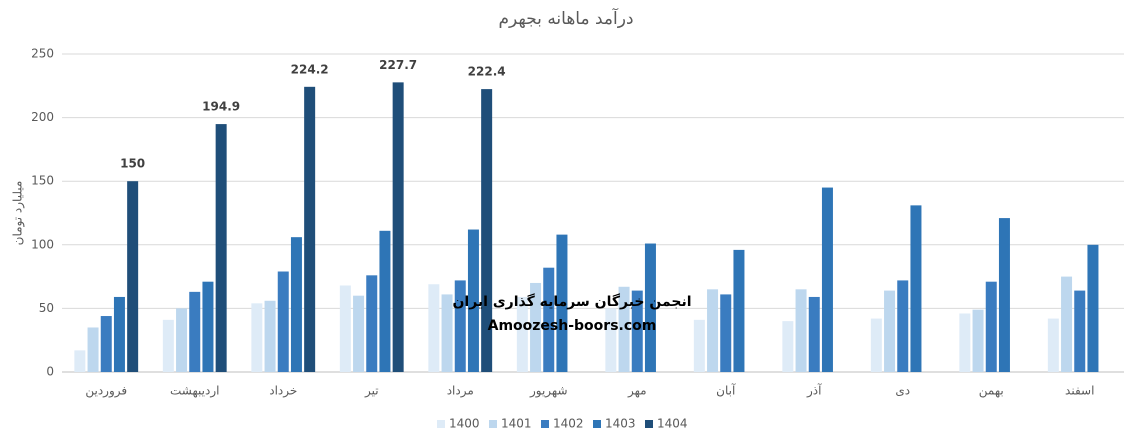 The width and height of the screenshot is (1133, 442). I want to click on legend-label: 1402, so click(568, 424).